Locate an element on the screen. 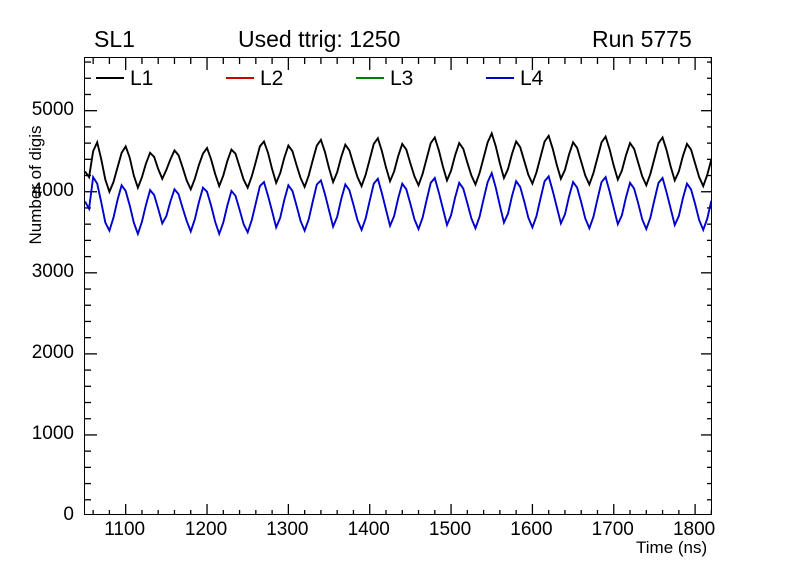  legend-label: L1 is located at coordinates (142, 78).